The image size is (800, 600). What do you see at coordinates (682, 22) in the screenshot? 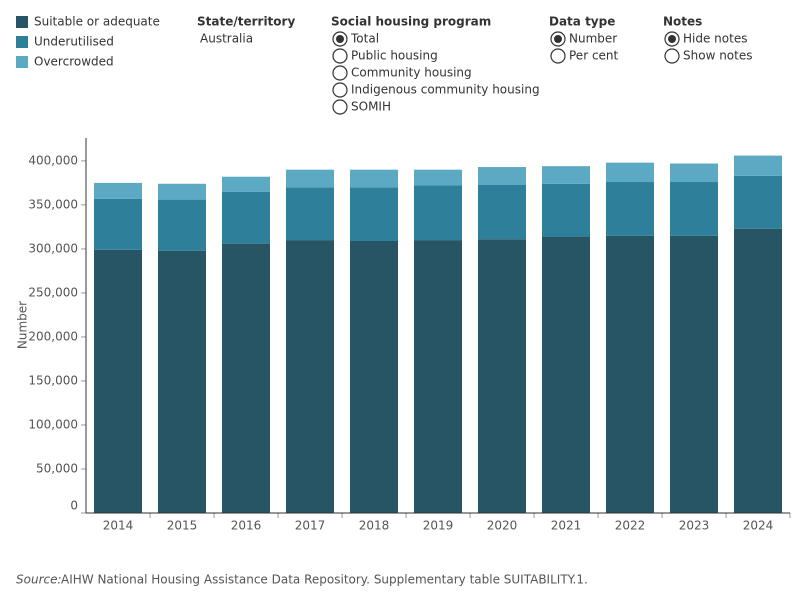
I see `control-title: Notes` at bounding box center [682, 22].